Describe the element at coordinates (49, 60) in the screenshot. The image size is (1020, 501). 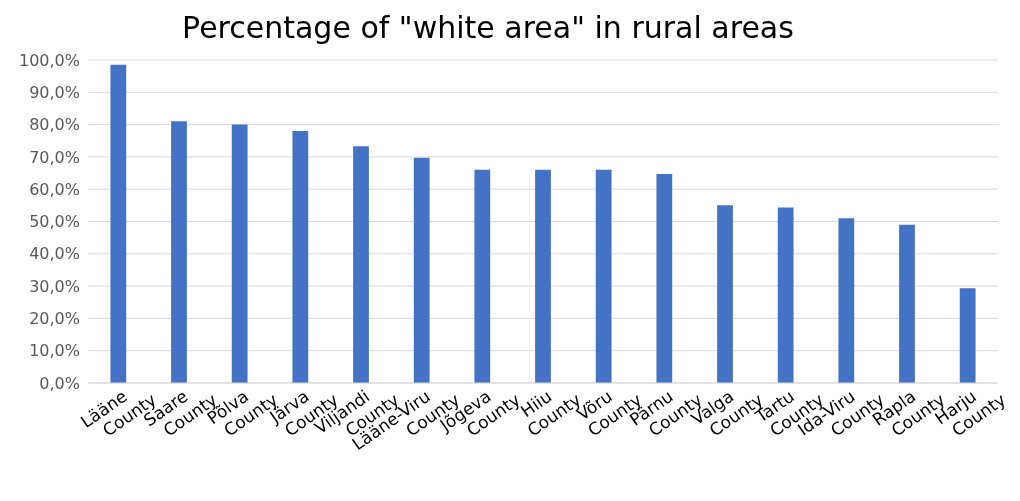
I see `y-tick-label: 100,0%` at that location.